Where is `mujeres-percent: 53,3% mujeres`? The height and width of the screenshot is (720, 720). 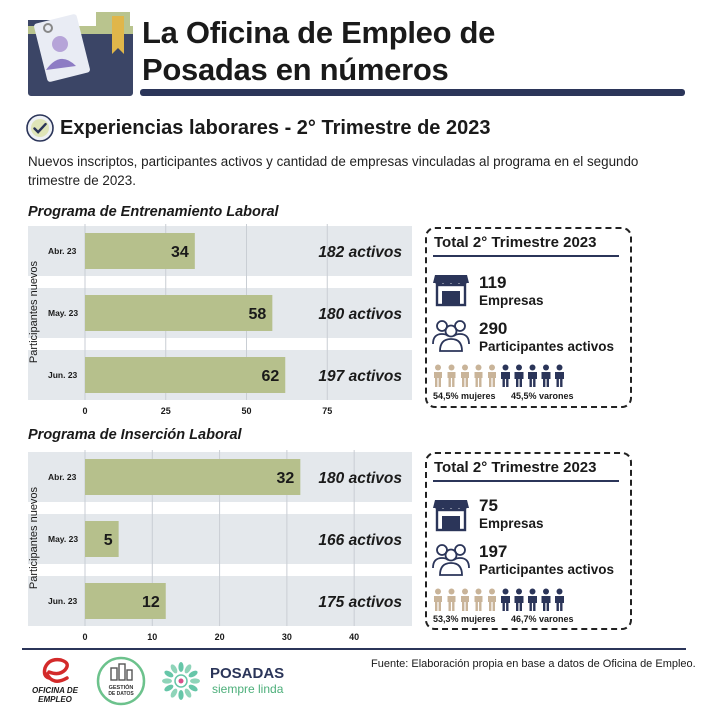 mujeres-percent: 53,3% mujeres is located at coordinates (464, 619).